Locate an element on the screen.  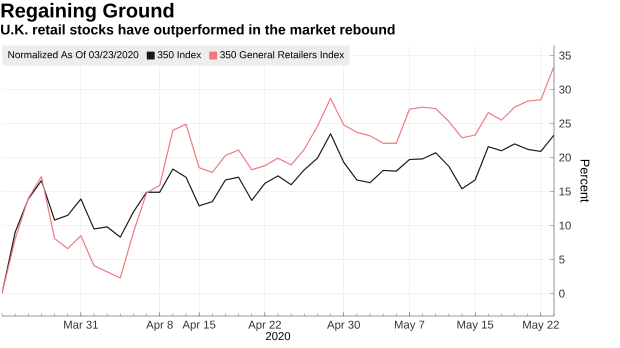
y-tick-label: 25 is located at coordinates (565, 124).